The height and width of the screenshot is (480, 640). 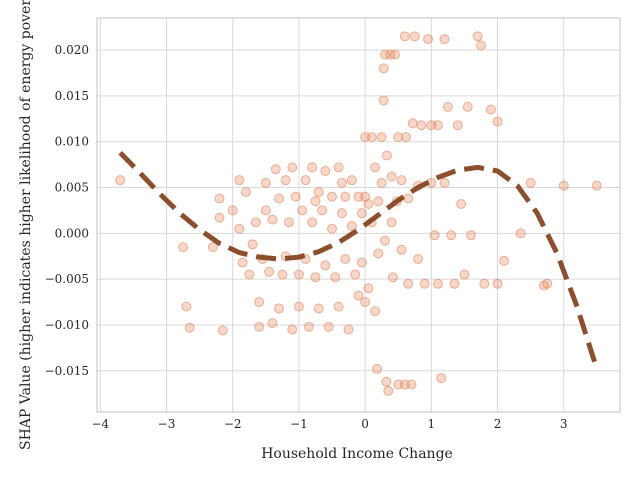 What do you see at coordinates (72, 188) in the screenshot?
I see `y-tick-label: 0.005` at bounding box center [72, 188].